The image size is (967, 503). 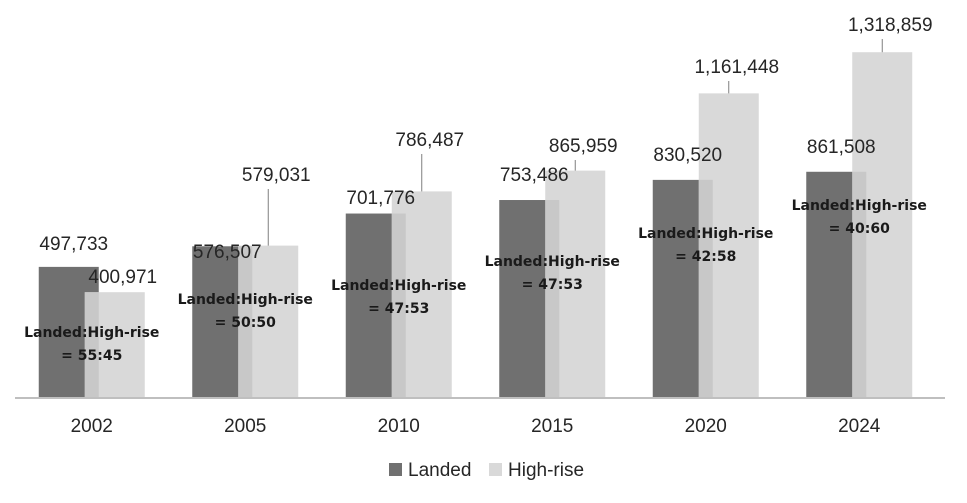 I want to click on ratio-label-line1-2020: Landed:High-rise, so click(x=705, y=234).